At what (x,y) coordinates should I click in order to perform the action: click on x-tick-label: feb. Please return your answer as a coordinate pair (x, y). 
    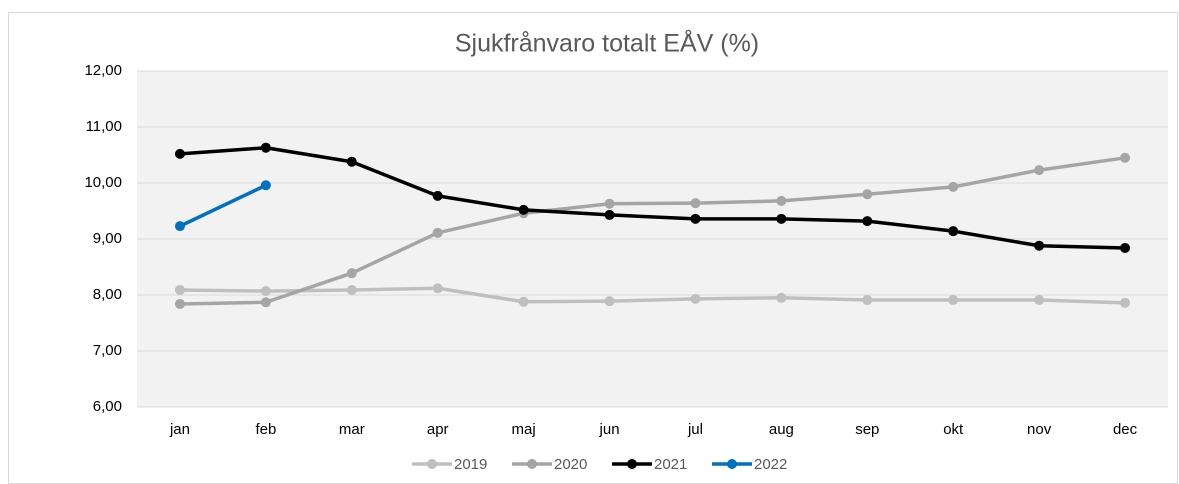
    Looking at the image, I should click on (265, 429).